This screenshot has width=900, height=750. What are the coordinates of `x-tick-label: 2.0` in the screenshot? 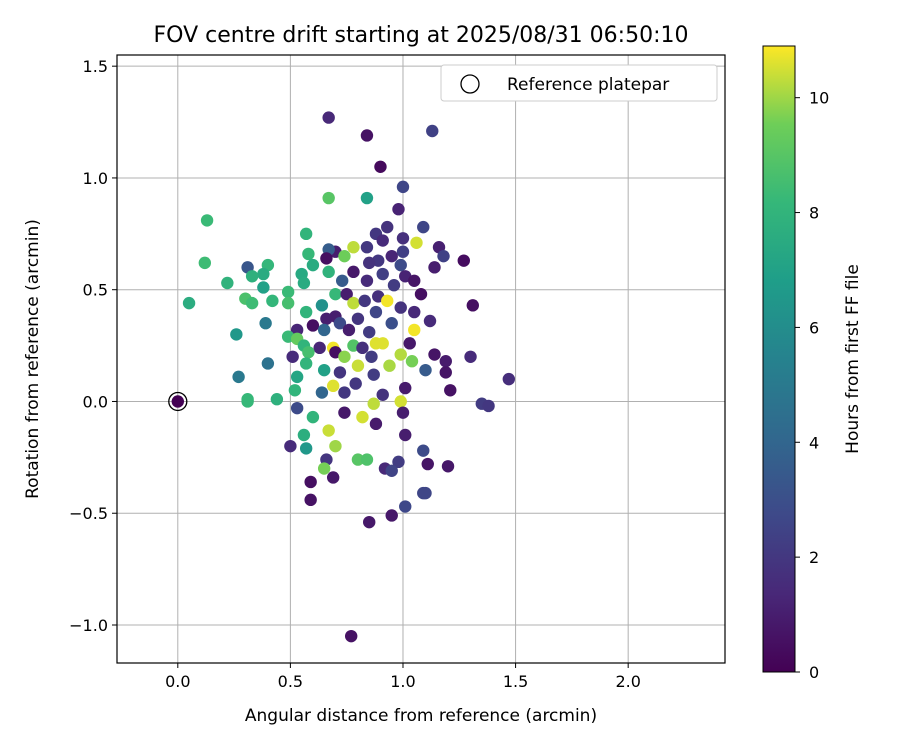 It's located at (627, 681).